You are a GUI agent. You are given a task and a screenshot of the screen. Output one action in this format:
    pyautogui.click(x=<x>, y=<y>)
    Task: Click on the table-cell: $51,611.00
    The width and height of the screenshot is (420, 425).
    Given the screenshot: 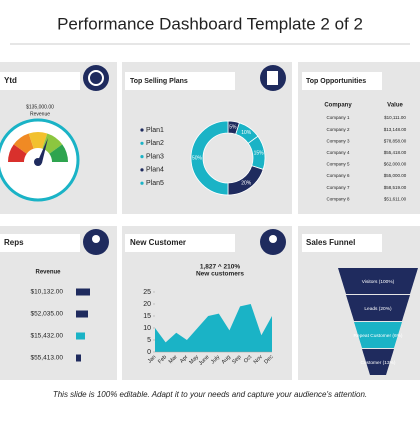 What is the action you would take?
    pyautogui.click(x=395, y=198)
    